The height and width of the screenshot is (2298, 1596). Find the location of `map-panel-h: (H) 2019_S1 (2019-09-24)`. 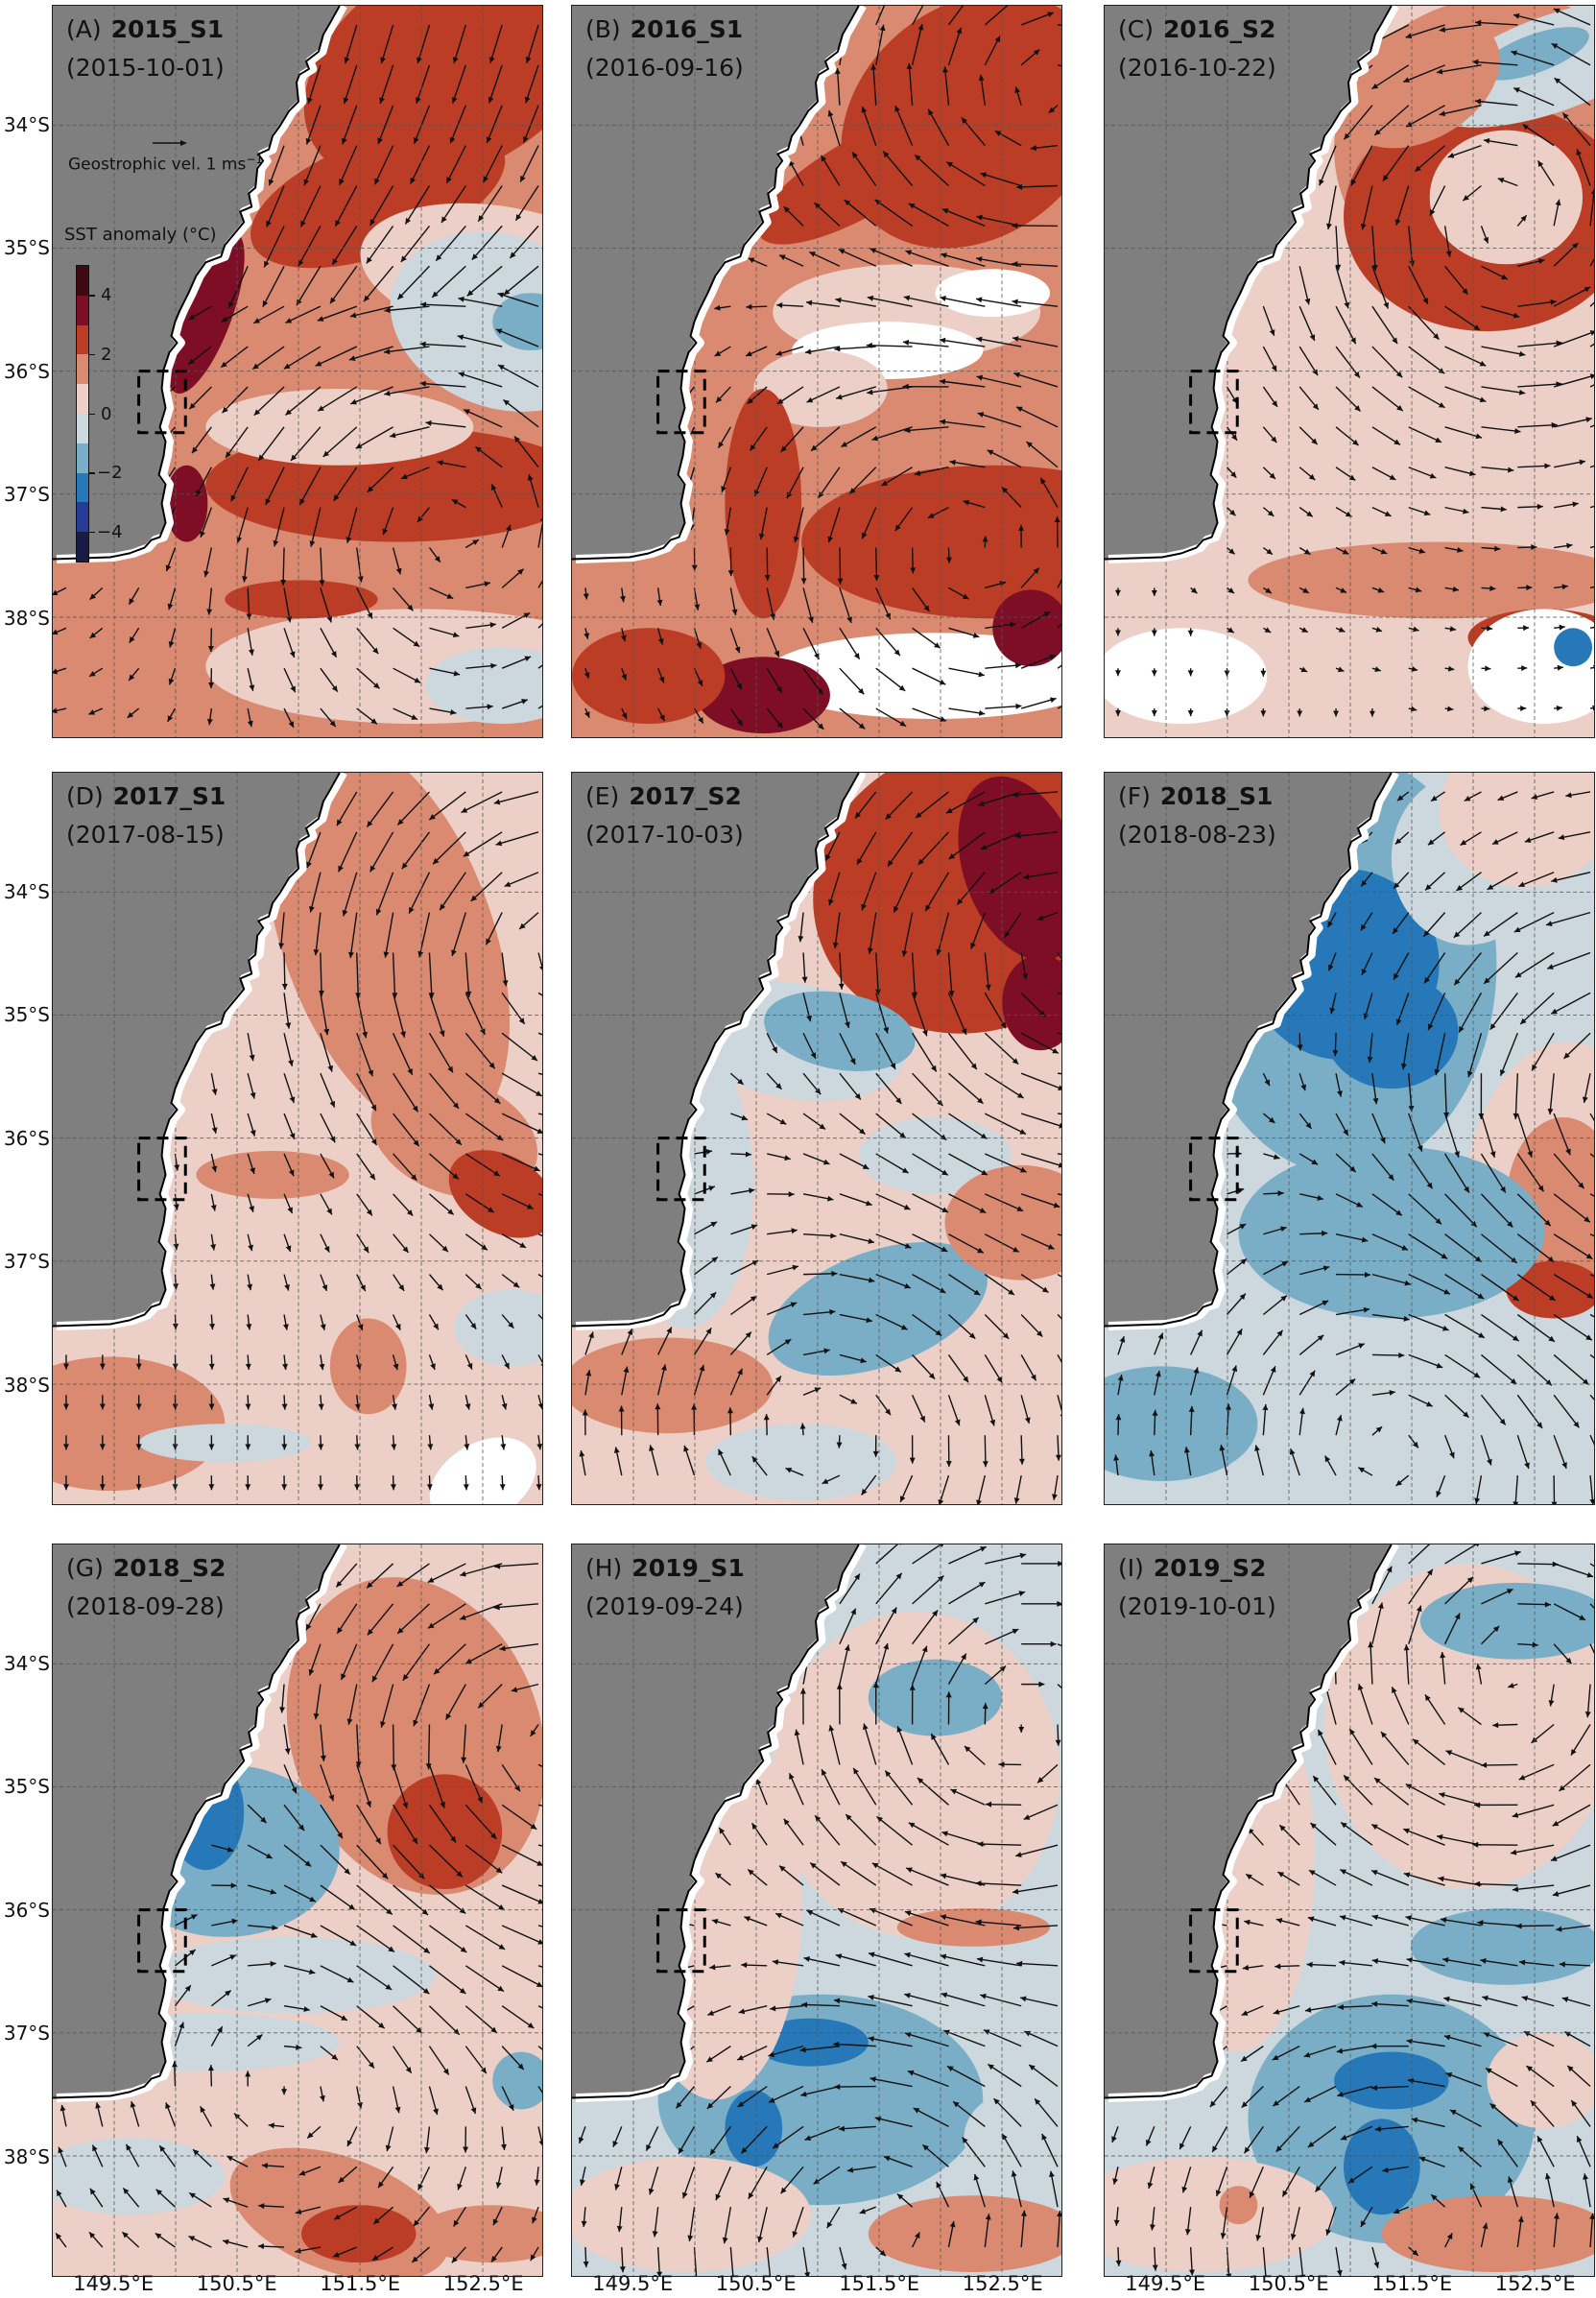

map-panel-h: (H) 2019_S1 (2019-09-24) is located at coordinates (816, 1910).